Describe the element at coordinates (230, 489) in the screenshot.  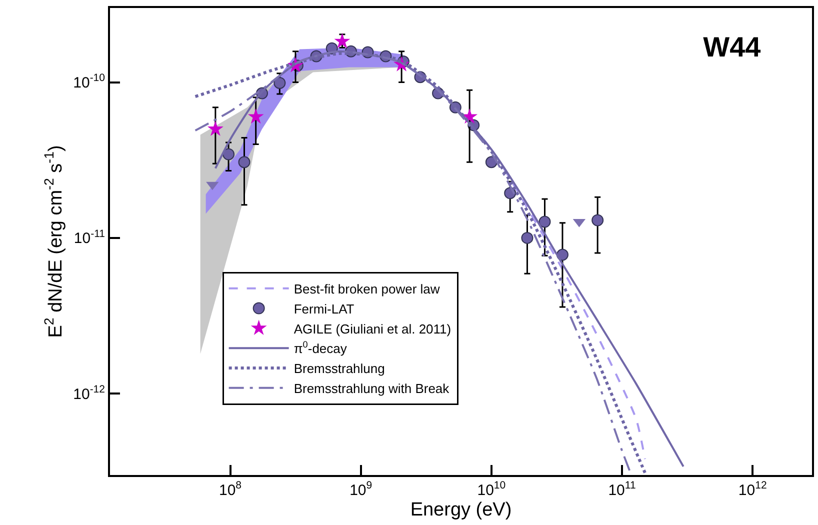
I see `x-tick-label: 10$^{8}$` at that location.